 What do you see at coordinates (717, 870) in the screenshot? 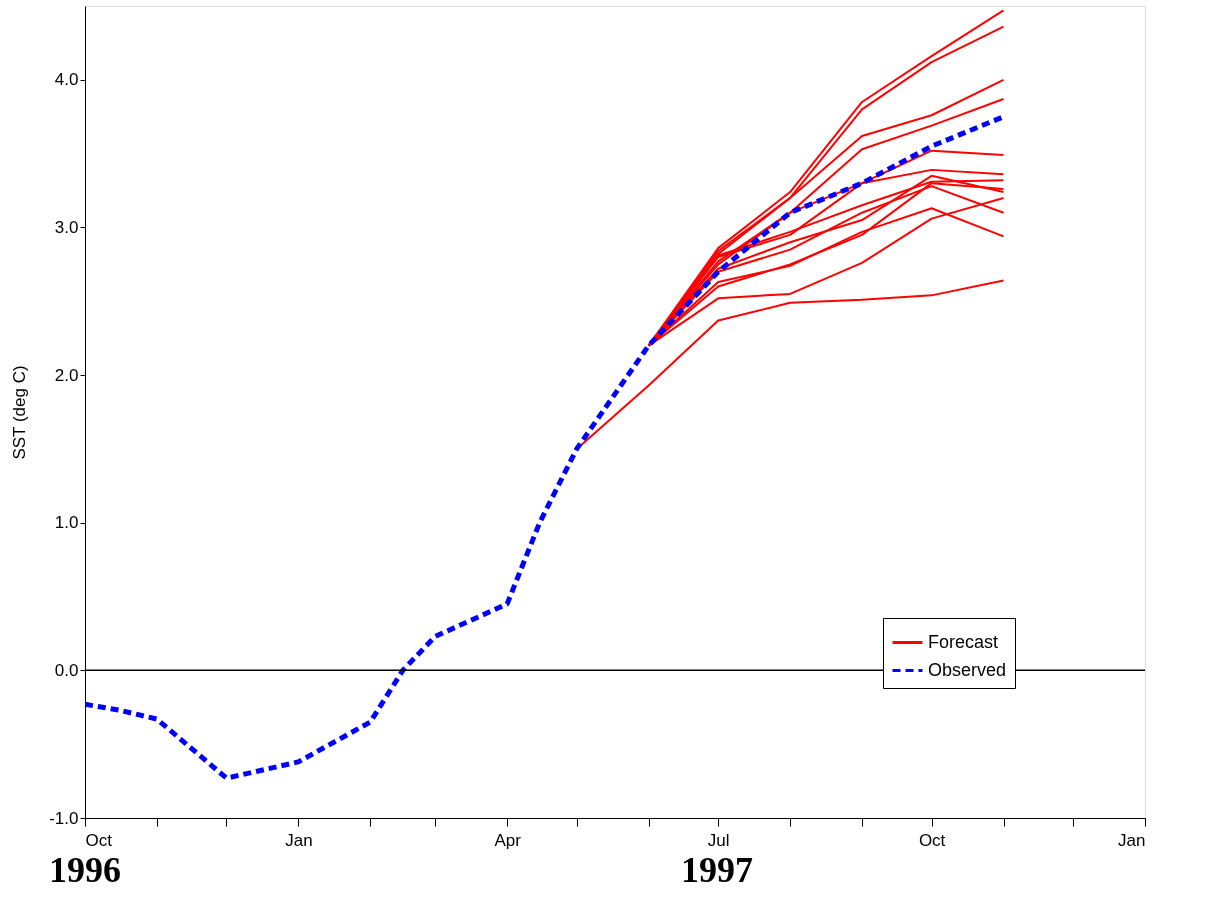
I see `text: 1997` at bounding box center [717, 870].